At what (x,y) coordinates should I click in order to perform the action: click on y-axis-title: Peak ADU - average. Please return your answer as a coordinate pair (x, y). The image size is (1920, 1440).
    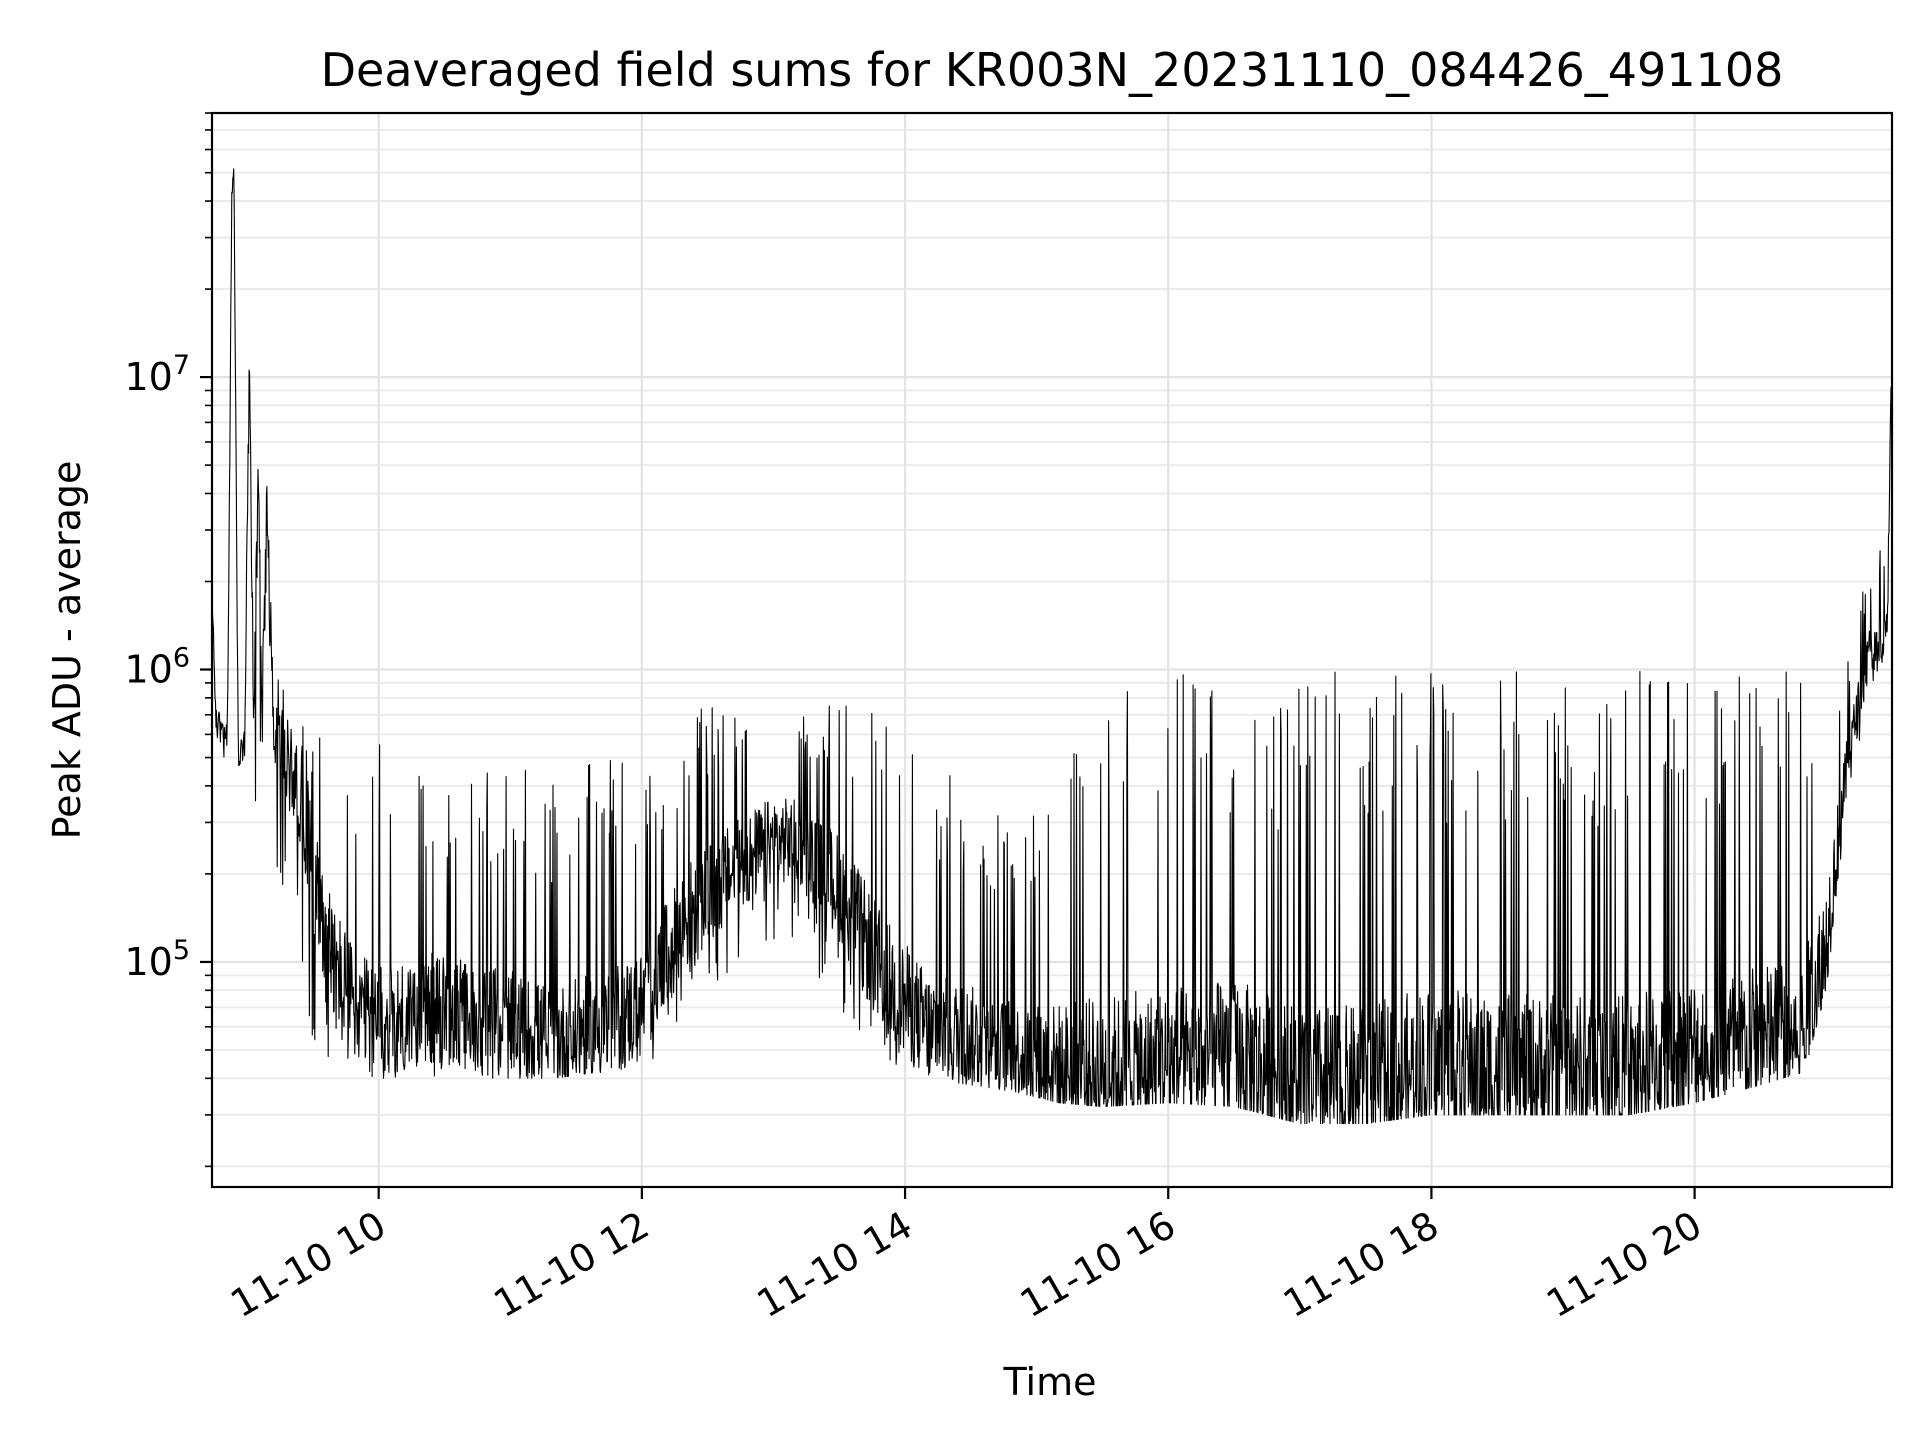
    Looking at the image, I should click on (67, 650).